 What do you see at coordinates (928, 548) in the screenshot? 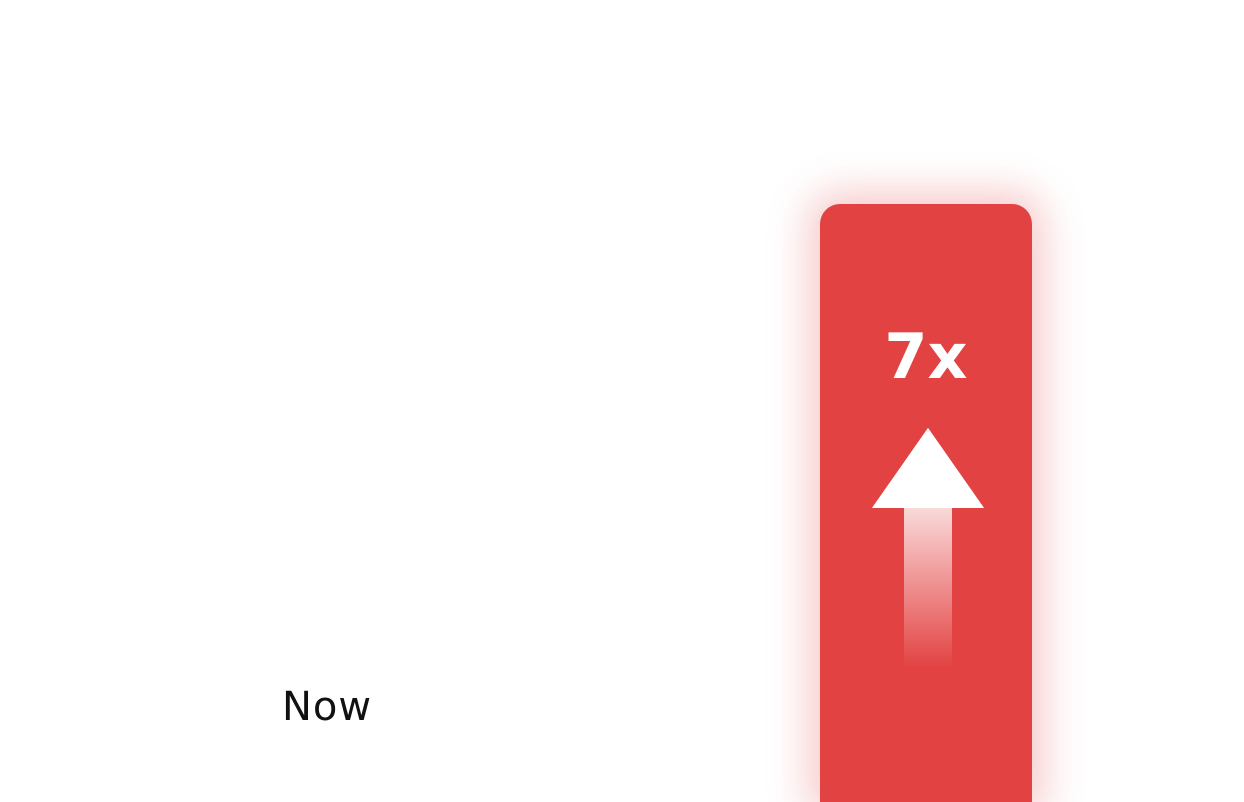
I see `up-arrow` at bounding box center [928, 548].